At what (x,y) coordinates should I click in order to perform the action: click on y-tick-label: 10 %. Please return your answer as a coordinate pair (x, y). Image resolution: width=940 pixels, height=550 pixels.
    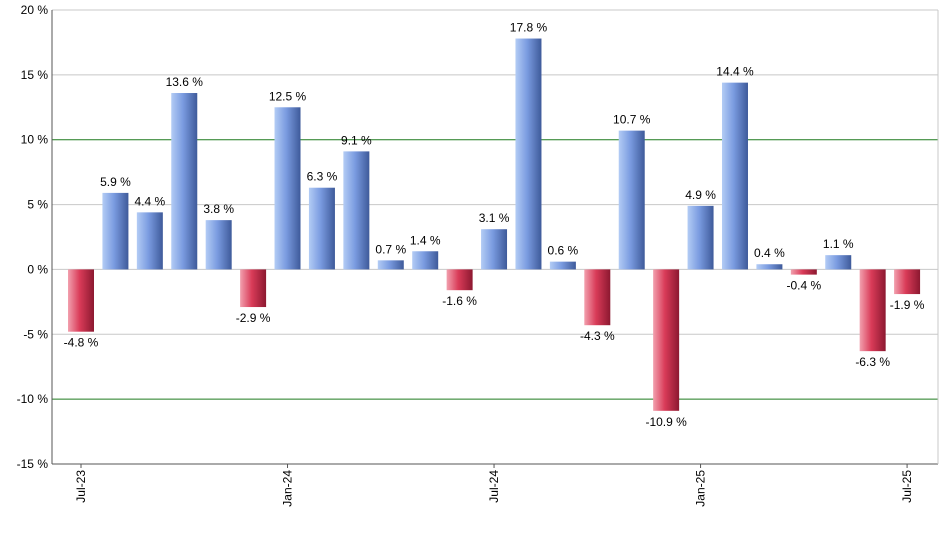
    Looking at the image, I should click on (35, 140).